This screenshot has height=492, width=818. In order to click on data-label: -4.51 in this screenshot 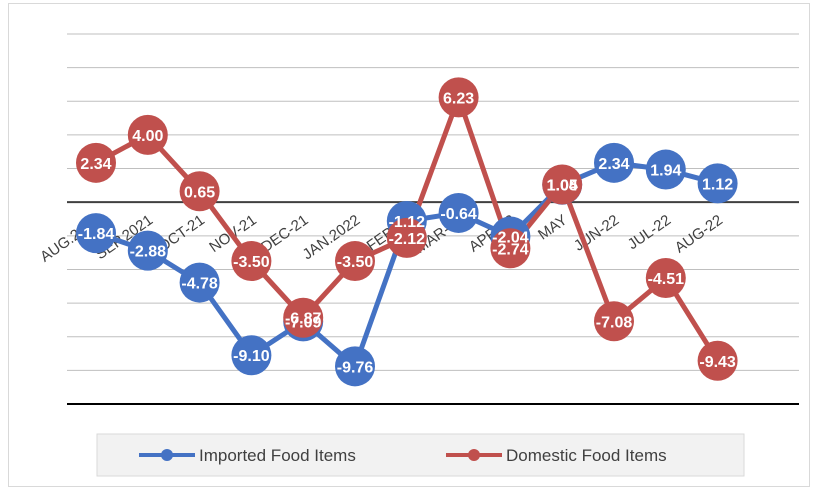, I will do `click(666, 279)`.